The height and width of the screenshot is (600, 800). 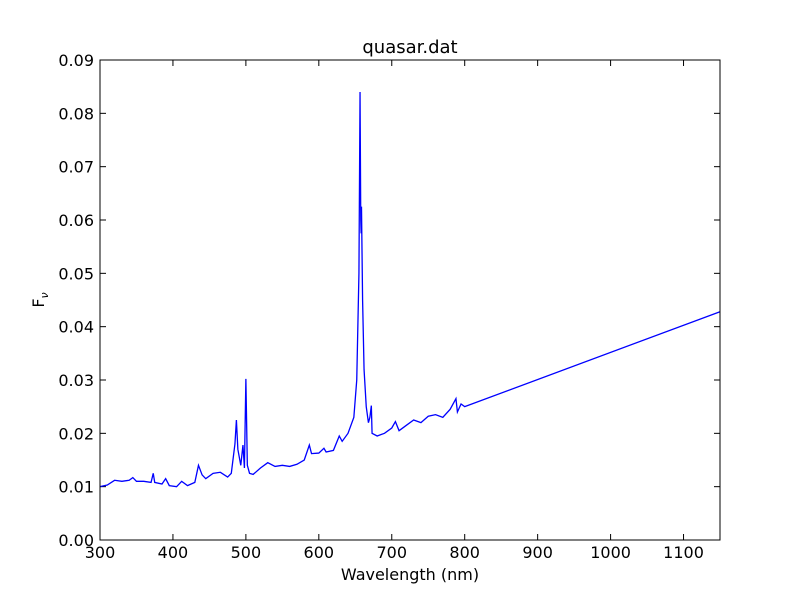 What do you see at coordinates (100, 552) in the screenshot?
I see `x-tick-label: 300` at bounding box center [100, 552].